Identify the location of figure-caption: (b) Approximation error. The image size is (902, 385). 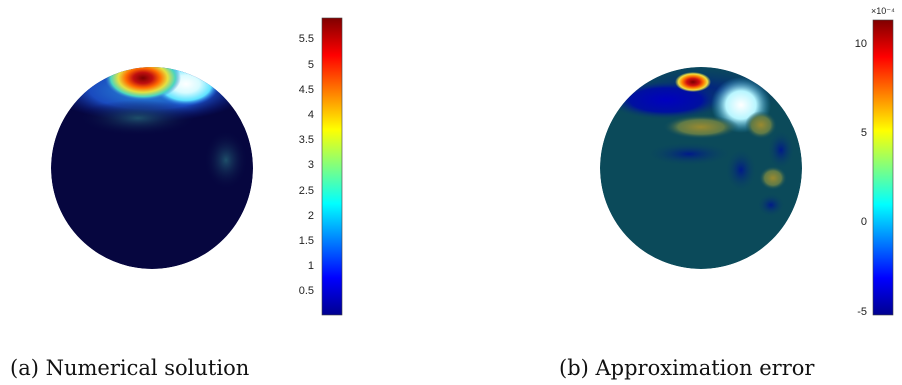
(687, 368).